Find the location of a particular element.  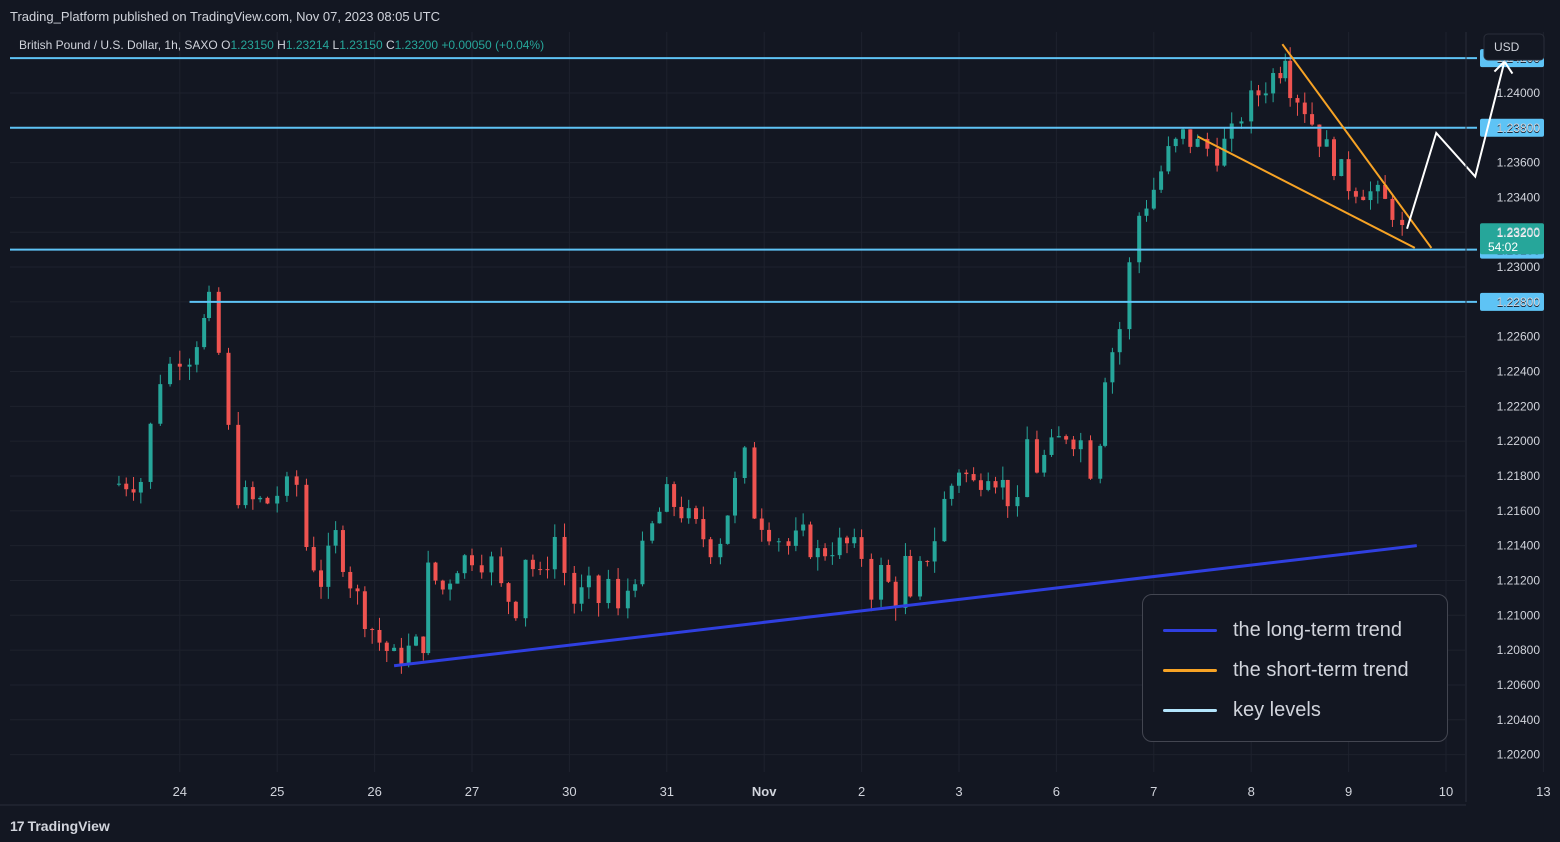

legend-item-long-term: the long-term trend is located at coordinates (1282, 630).